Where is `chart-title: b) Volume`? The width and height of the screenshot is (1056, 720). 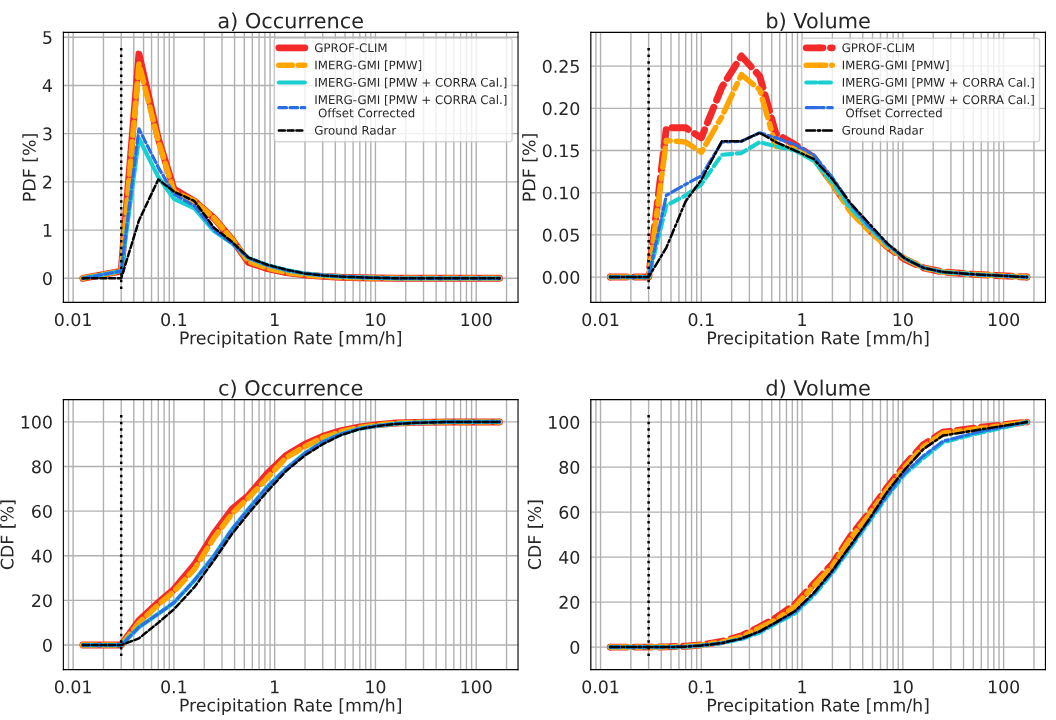
chart-title: b) Volume is located at coordinates (818, 21).